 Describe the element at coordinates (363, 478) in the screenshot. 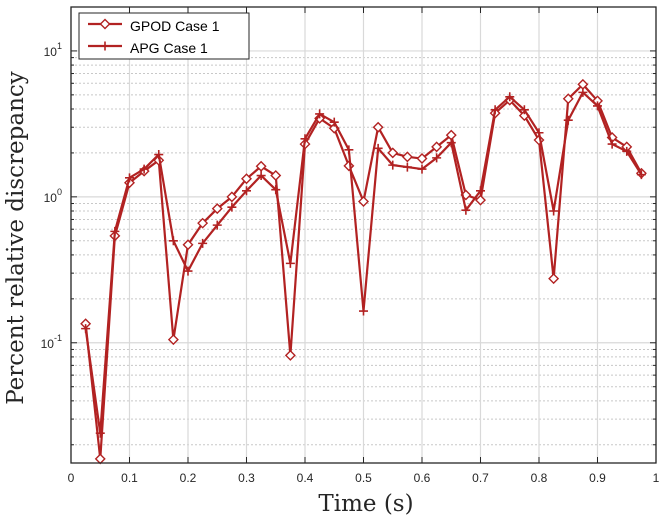

I see `x-tick-label: 0.5` at that location.